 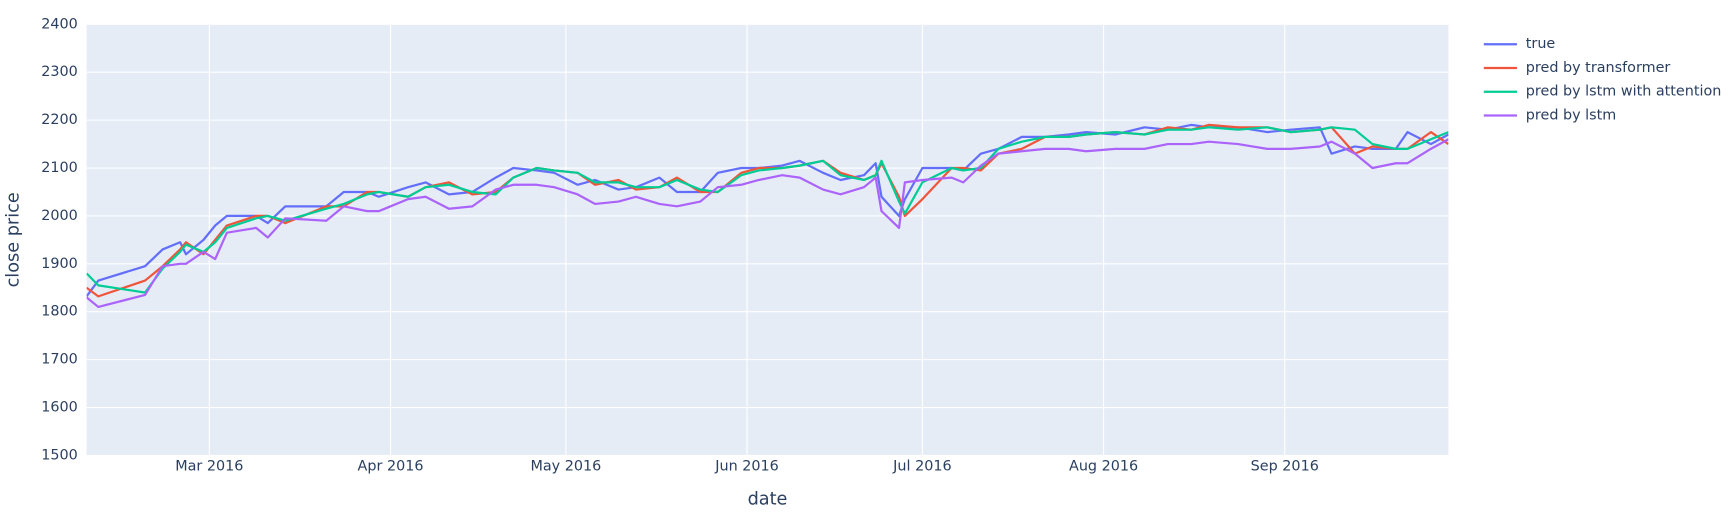 I want to click on y-tick-label: 1600, so click(x=59, y=408).